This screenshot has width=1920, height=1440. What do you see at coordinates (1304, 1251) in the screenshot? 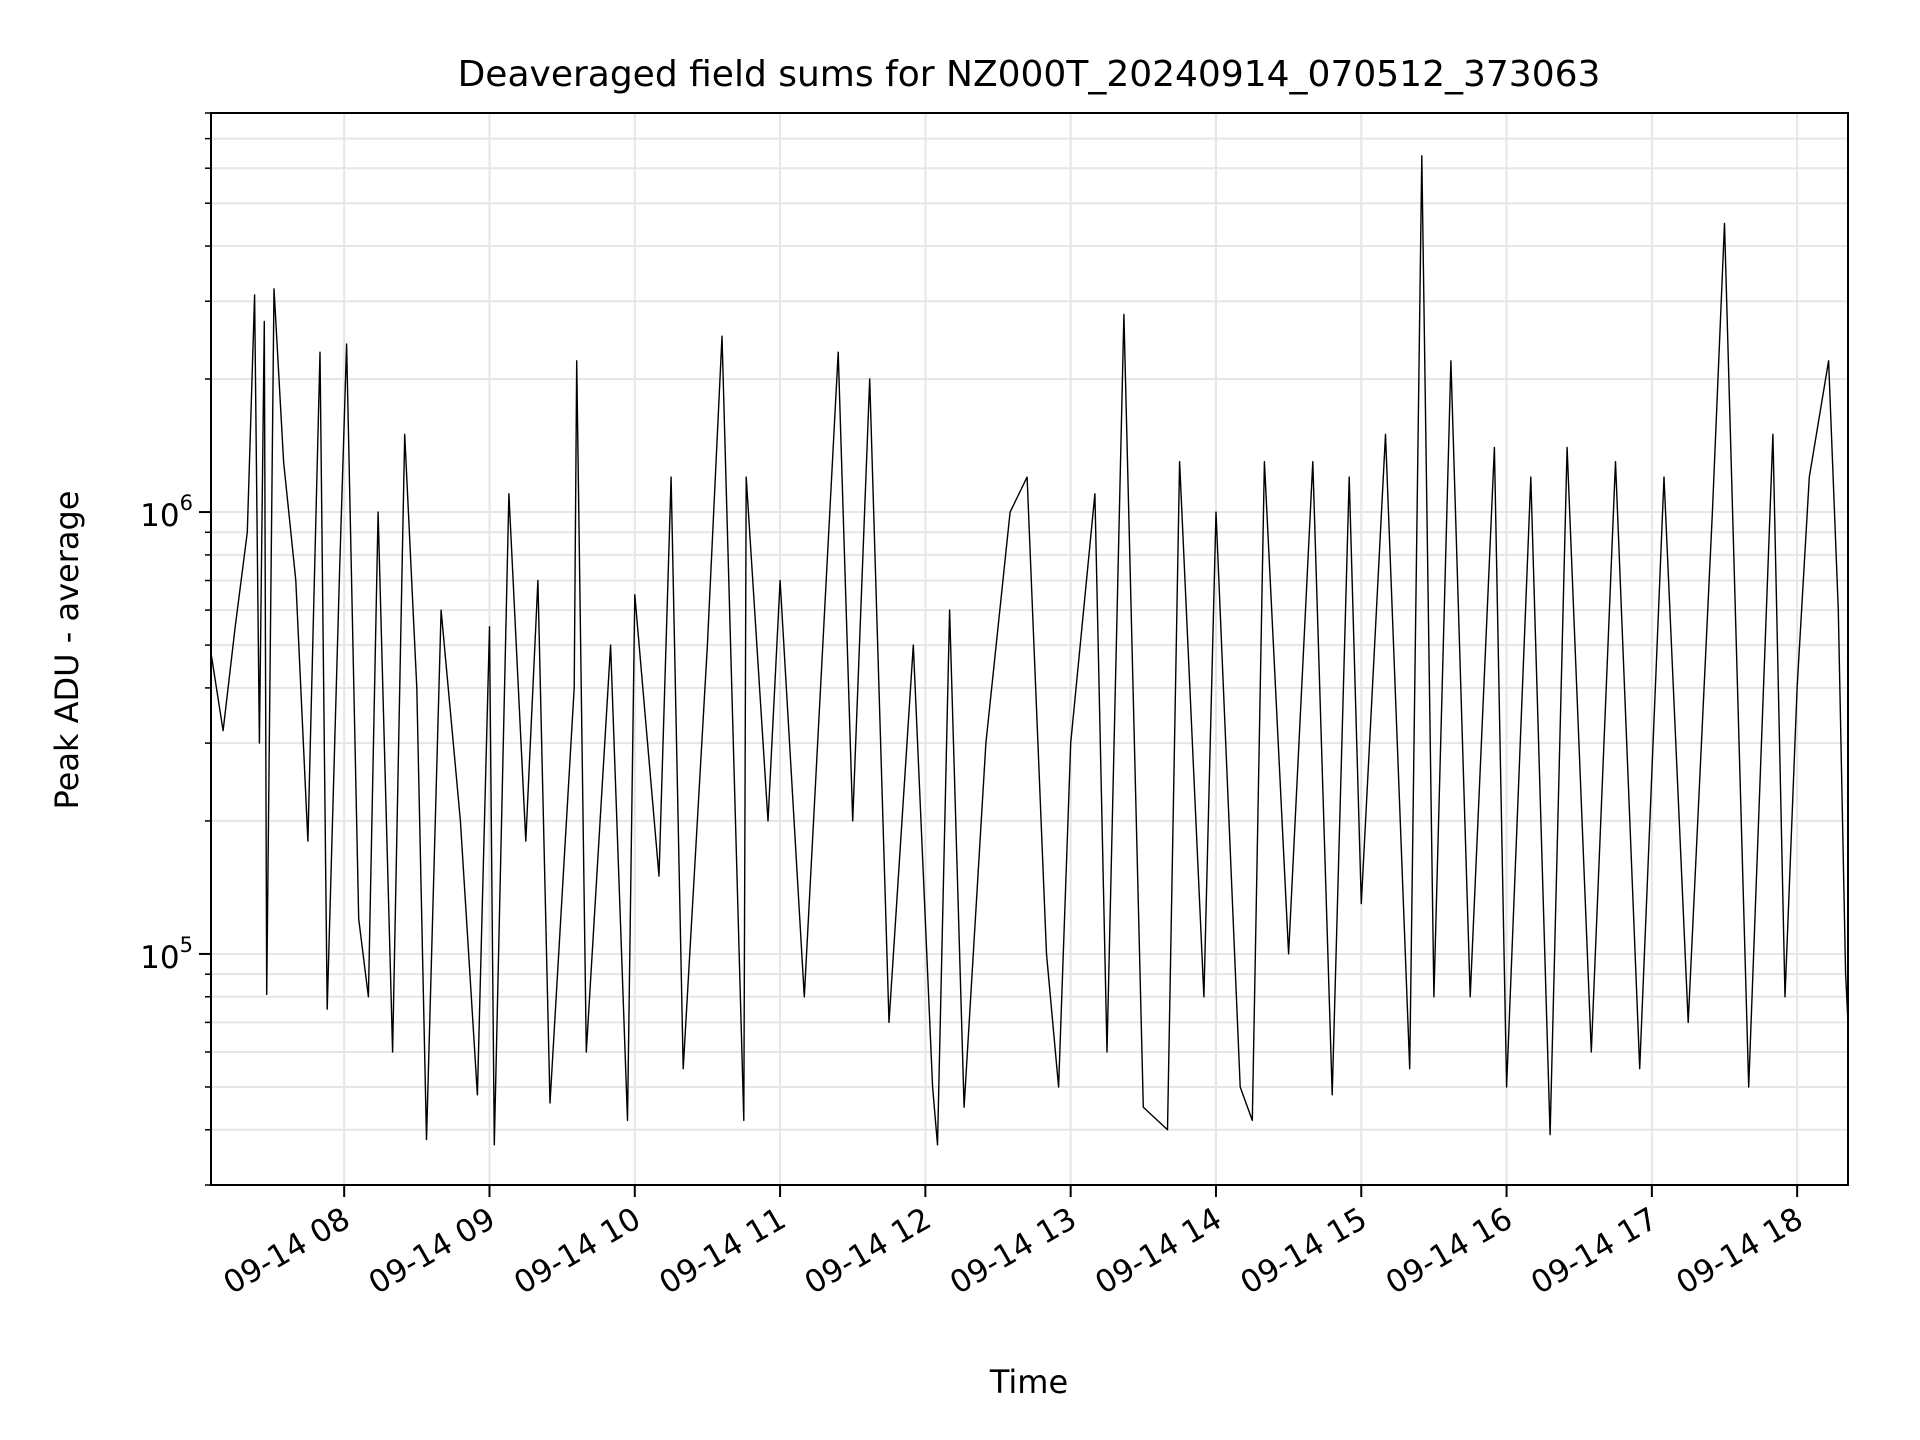
I see `x-tick-label: 09-14 15` at bounding box center [1304, 1251].